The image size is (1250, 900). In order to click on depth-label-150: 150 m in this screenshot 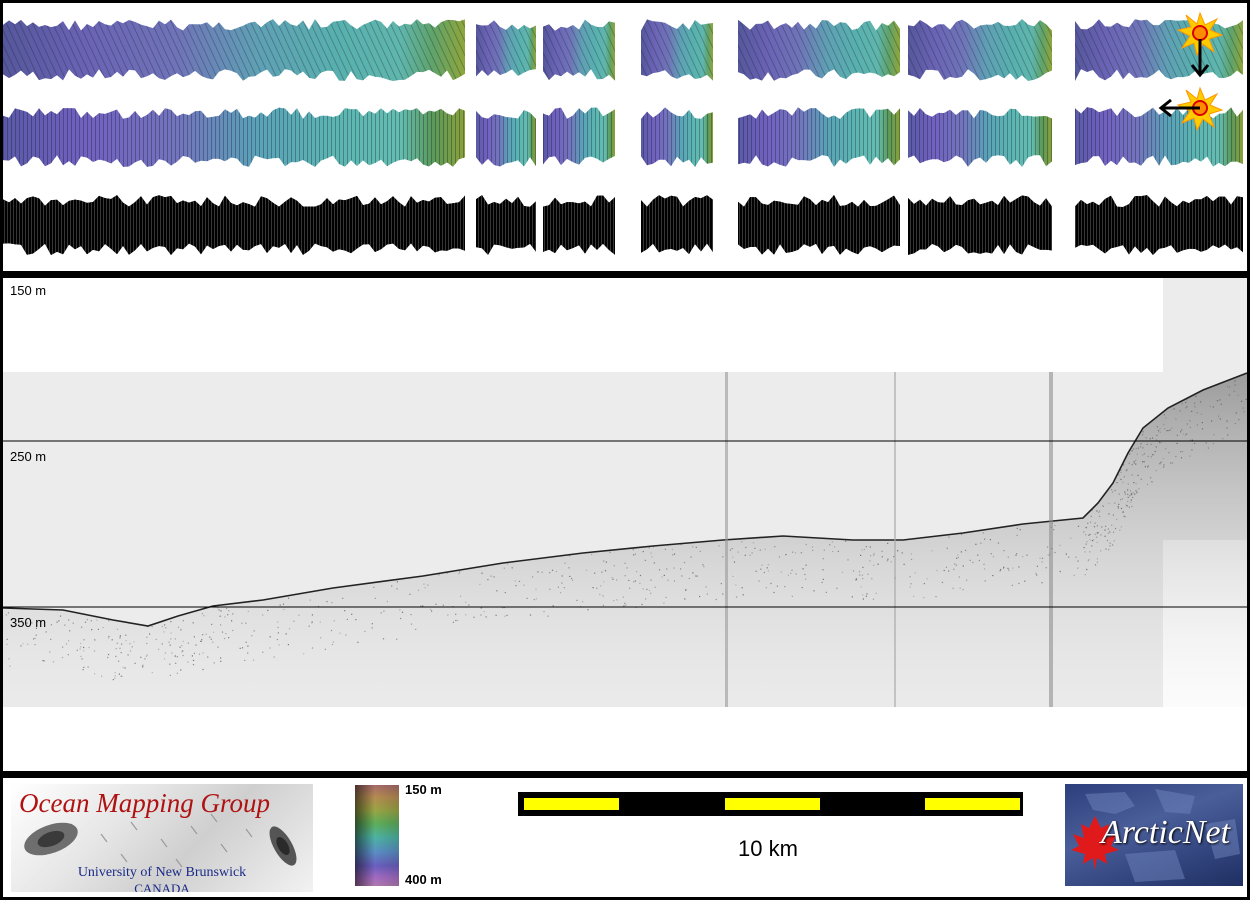, I will do `click(28, 290)`.